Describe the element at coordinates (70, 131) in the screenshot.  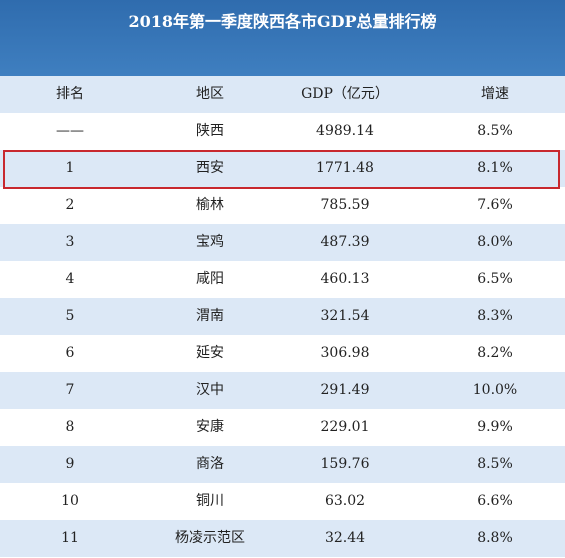
I see `table-cell: ——` at that location.